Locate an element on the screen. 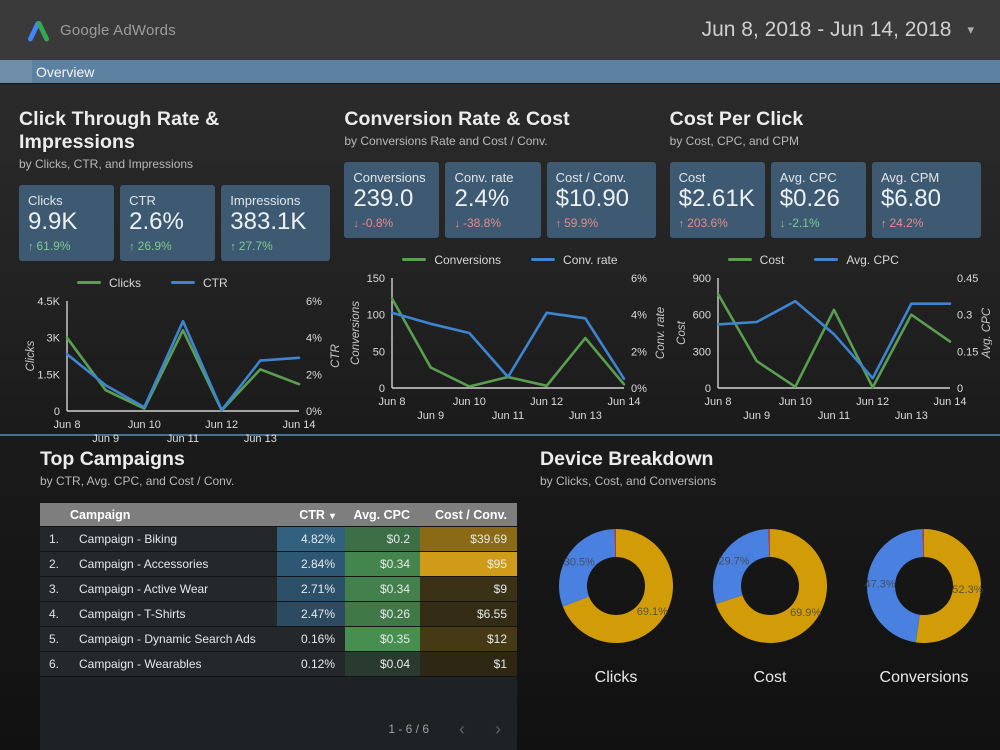  svg-text: Jun 13 is located at coordinates (585, 416).